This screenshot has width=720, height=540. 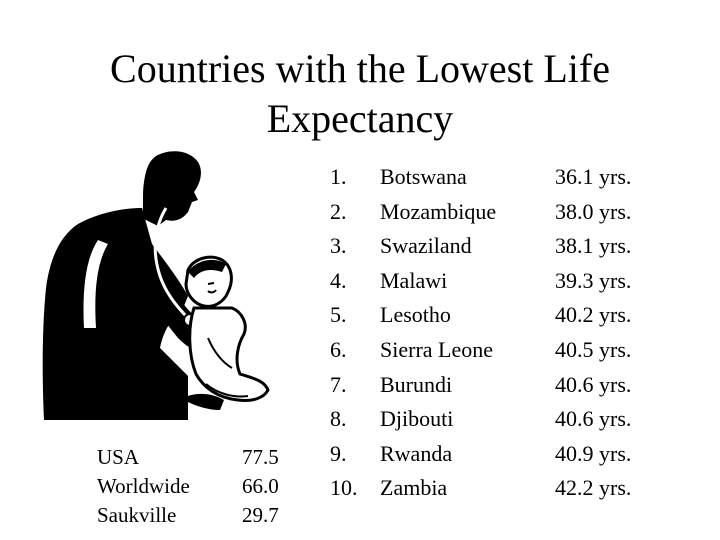 What do you see at coordinates (360, 118) in the screenshot?
I see `slide-title-line-2: Expectancy` at bounding box center [360, 118].